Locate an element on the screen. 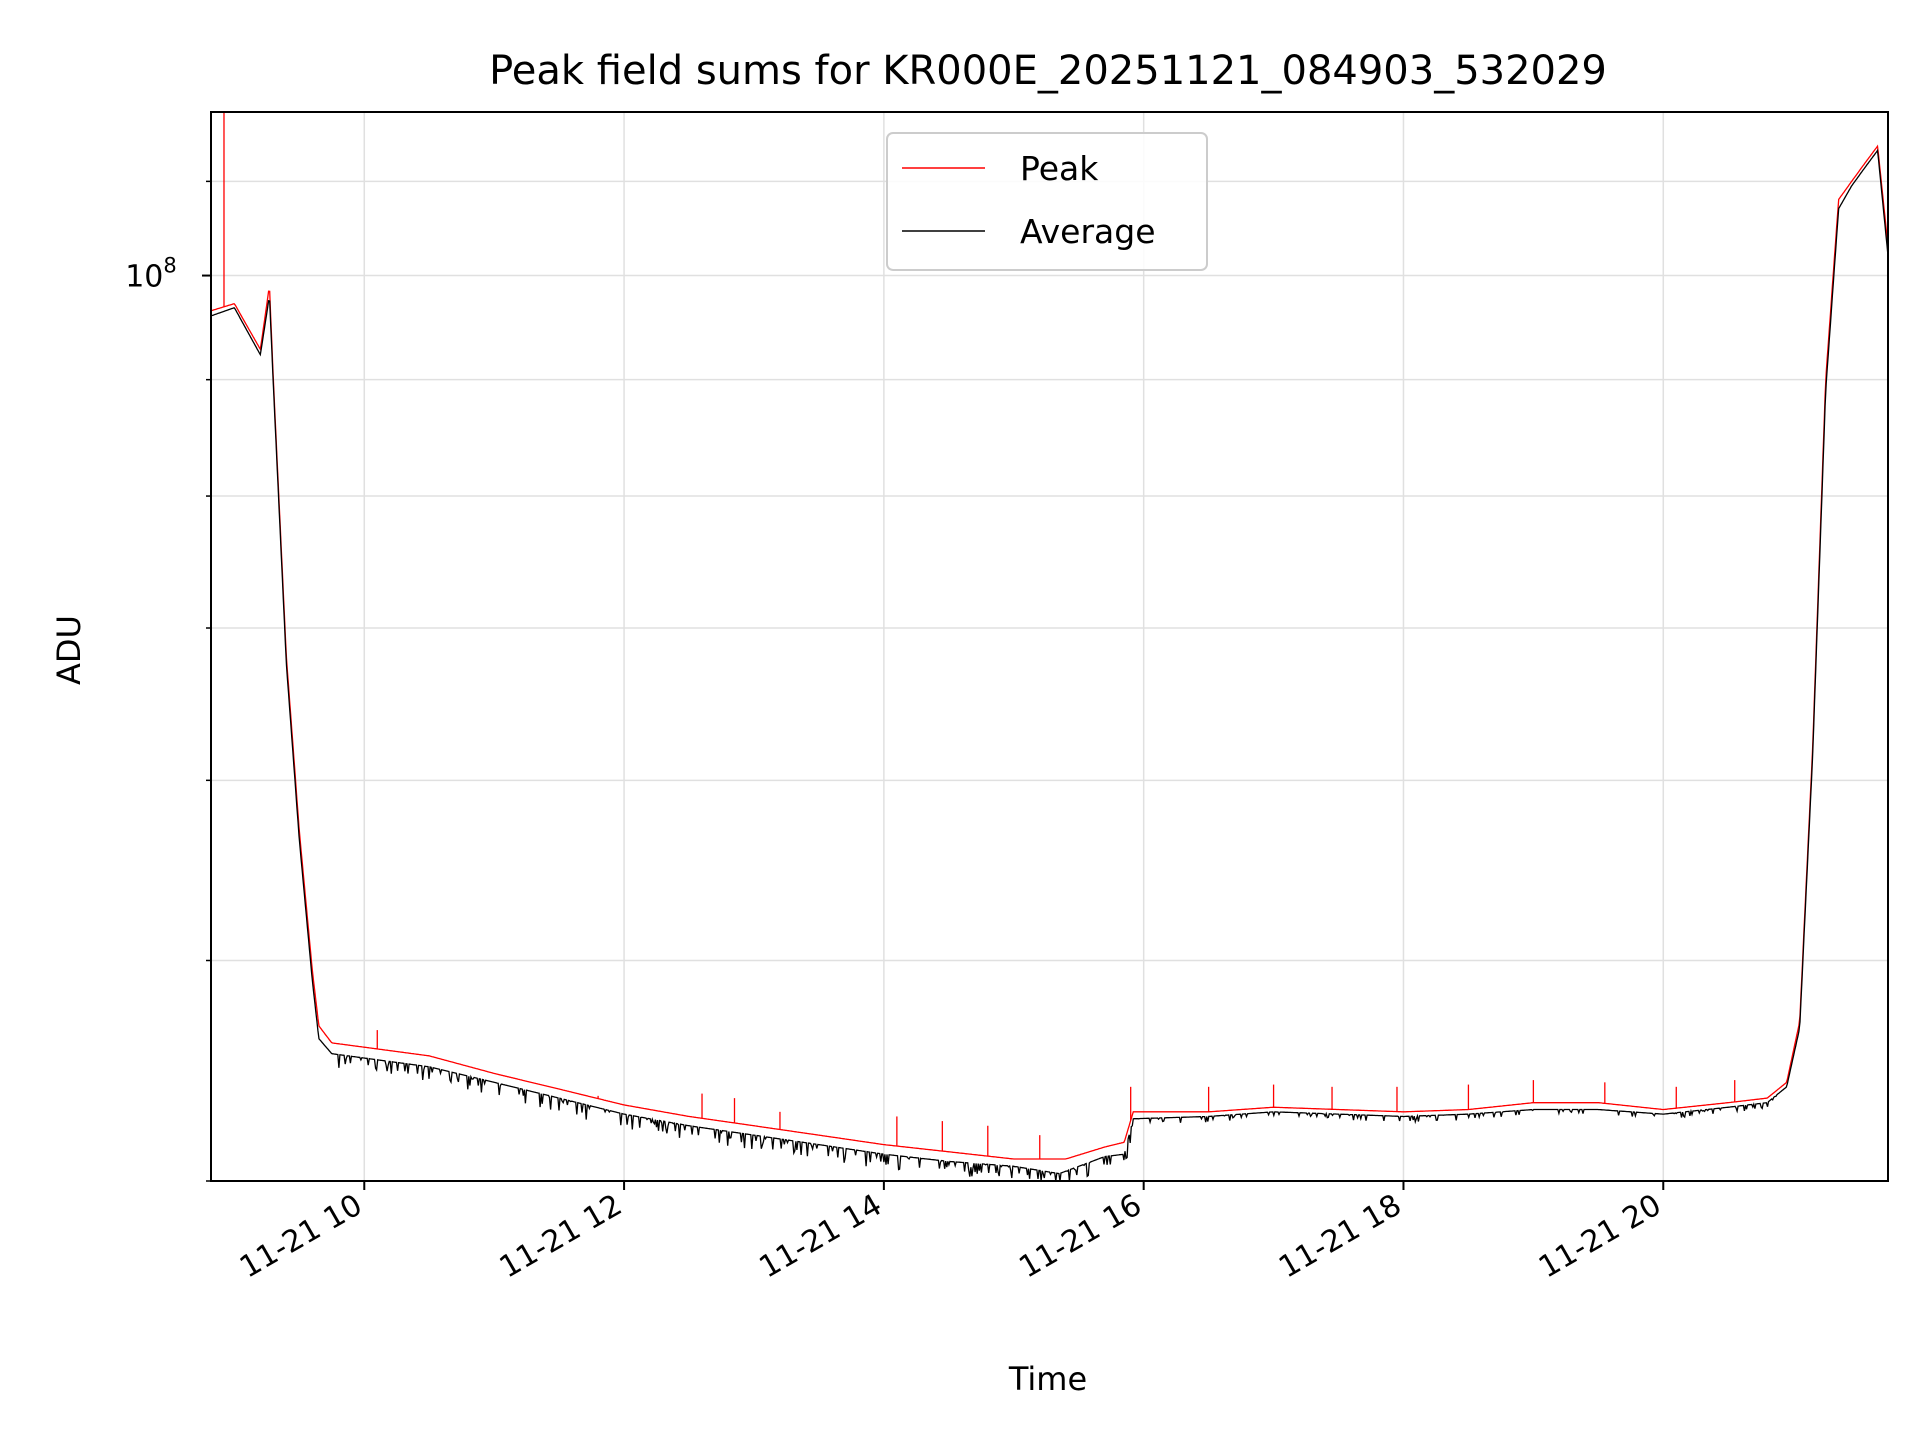 The width and height of the screenshot is (1920, 1440). y-axis: 108 is located at coordinates (168, 681).